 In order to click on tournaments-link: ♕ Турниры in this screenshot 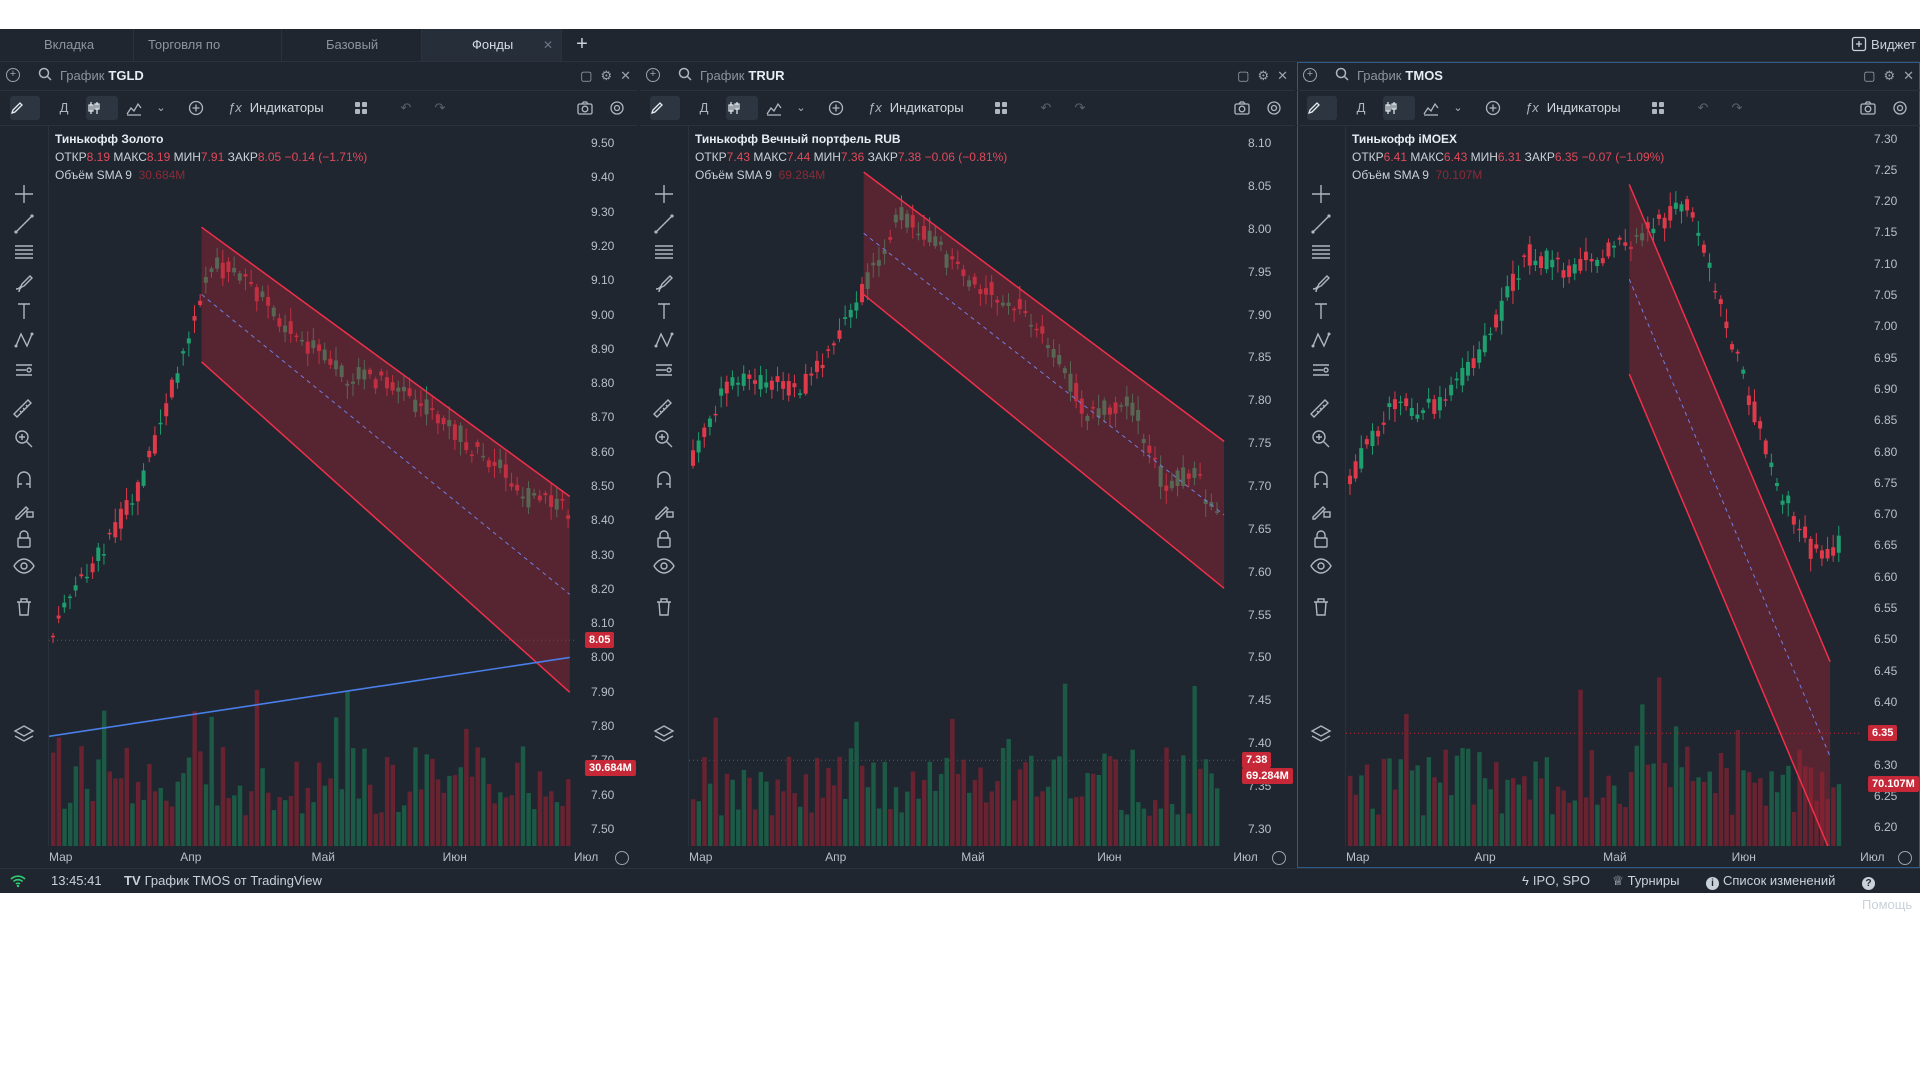, I will do `click(1645, 881)`.